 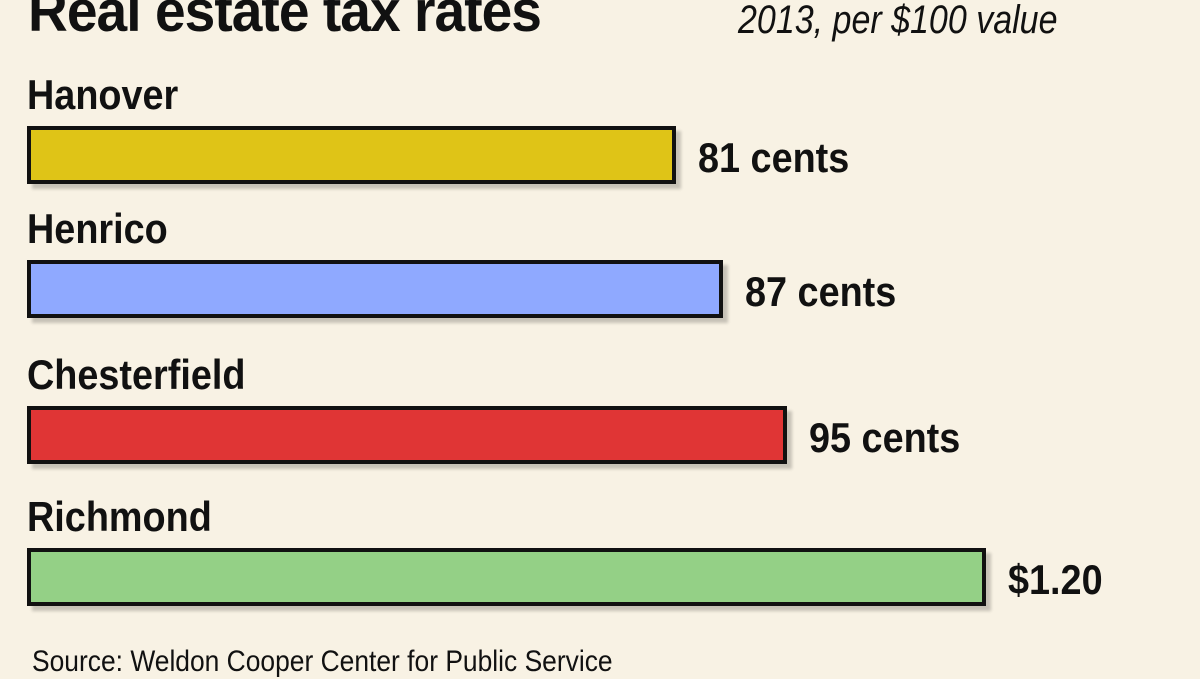 I want to click on category-label: Richmond, so click(x=119, y=516).